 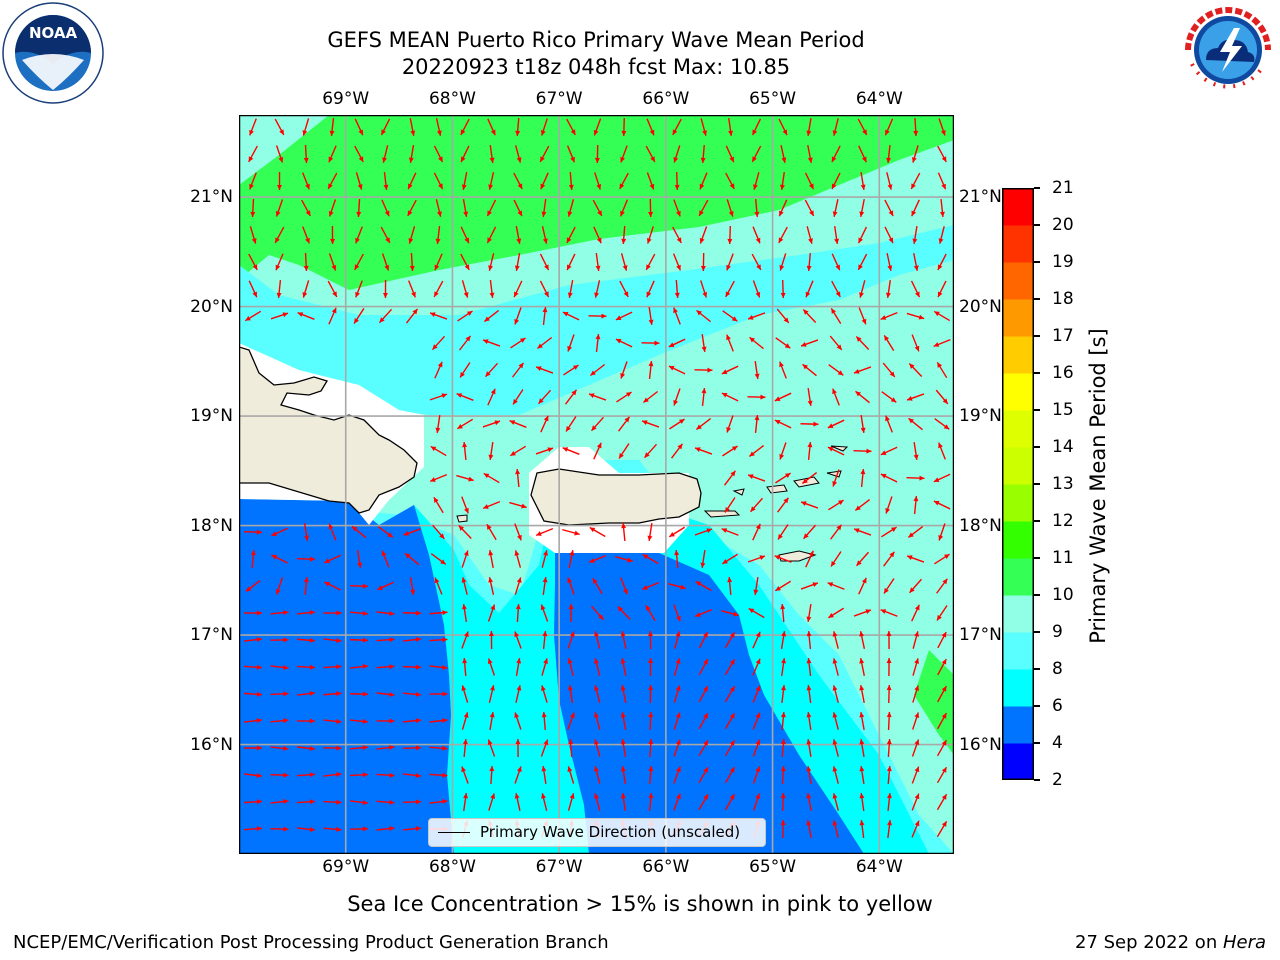 What do you see at coordinates (773, 99) in the screenshot?
I see `lon-tick-label-top: 65°W` at bounding box center [773, 99].